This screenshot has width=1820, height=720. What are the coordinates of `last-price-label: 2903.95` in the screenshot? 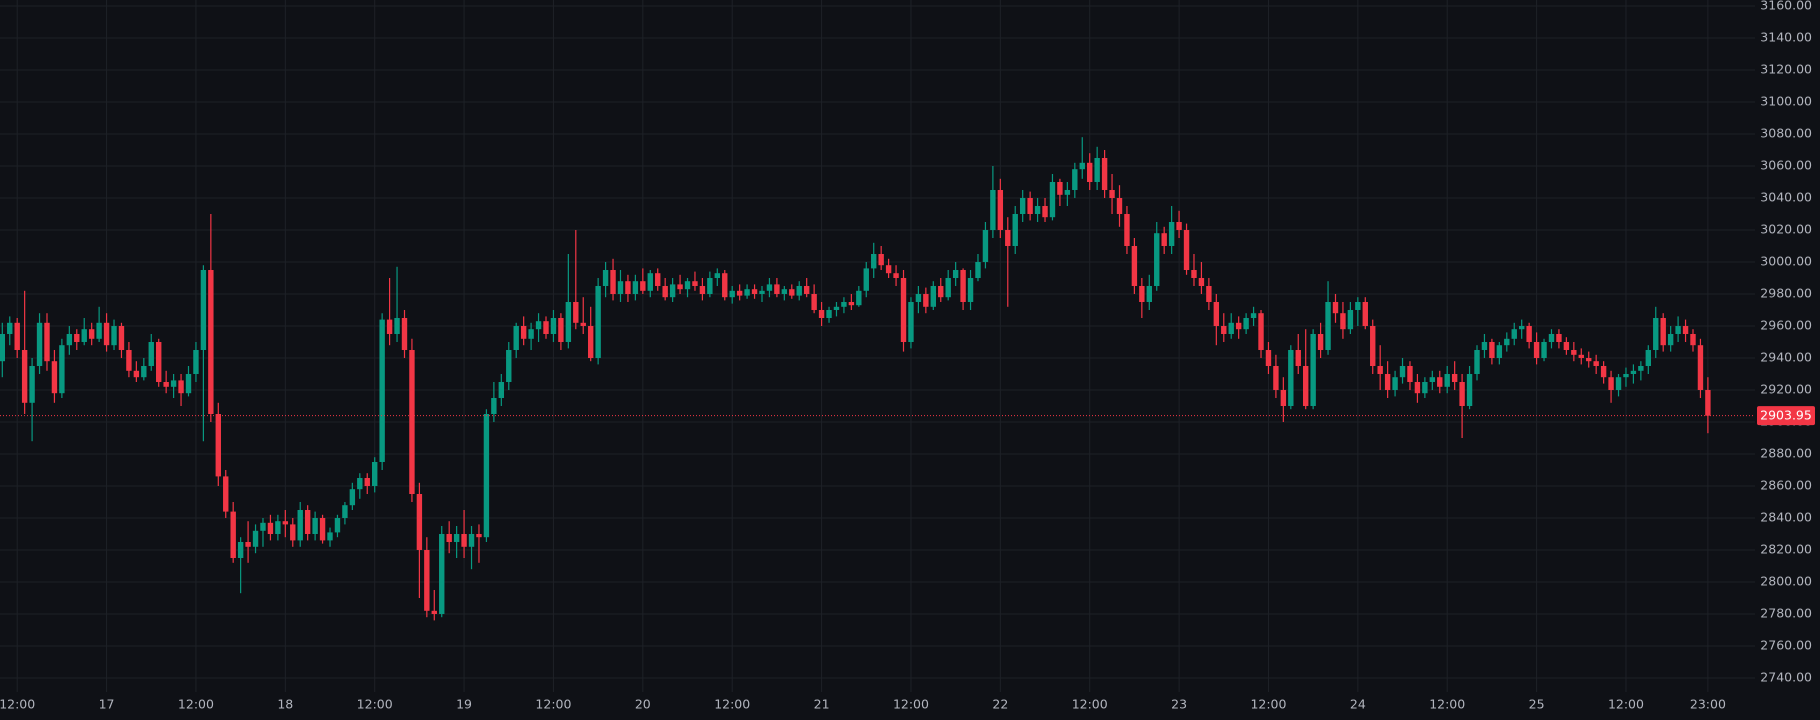 It's located at (1786, 415).